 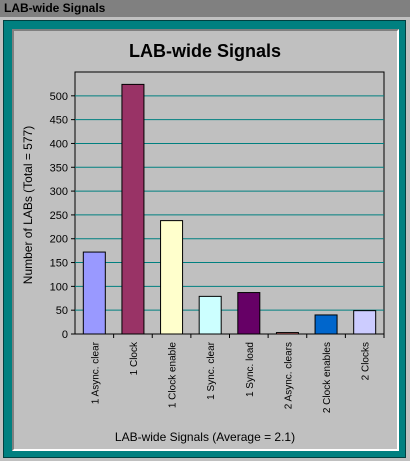 I want to click on y-tick-label: 50, so click(x=62, y=311).